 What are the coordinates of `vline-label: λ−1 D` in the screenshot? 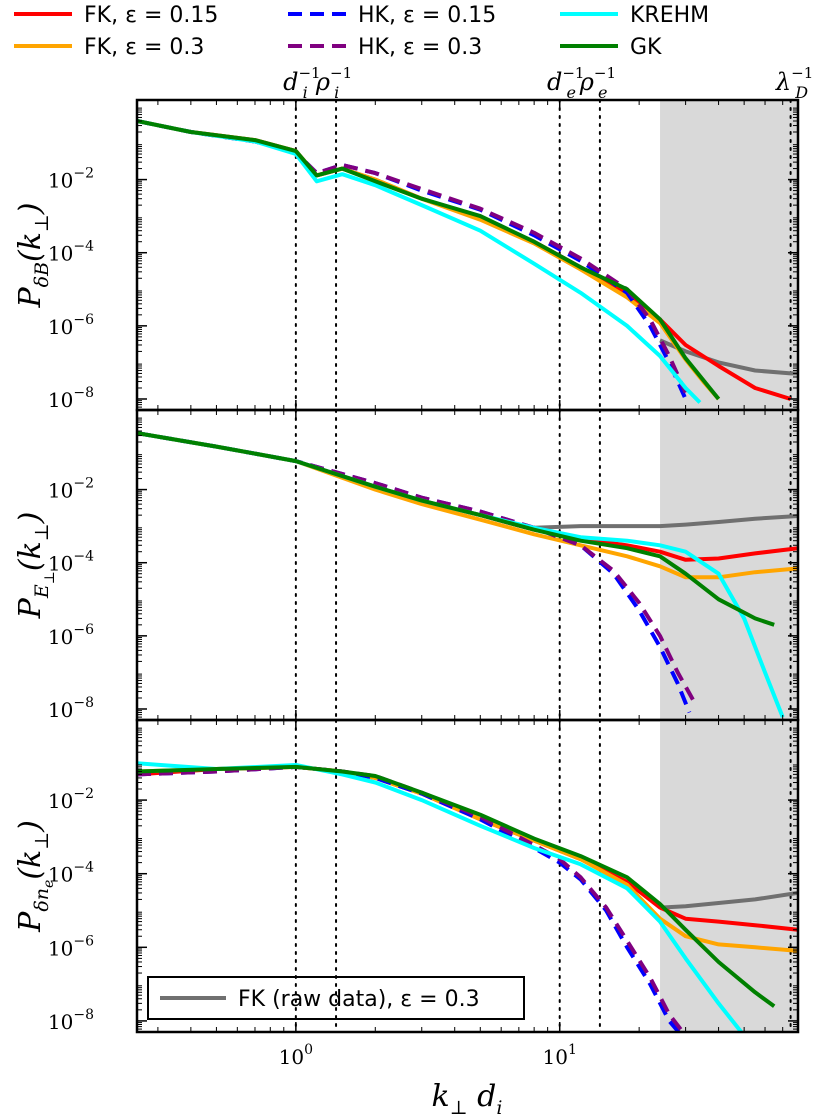 It's located at (794, 83).